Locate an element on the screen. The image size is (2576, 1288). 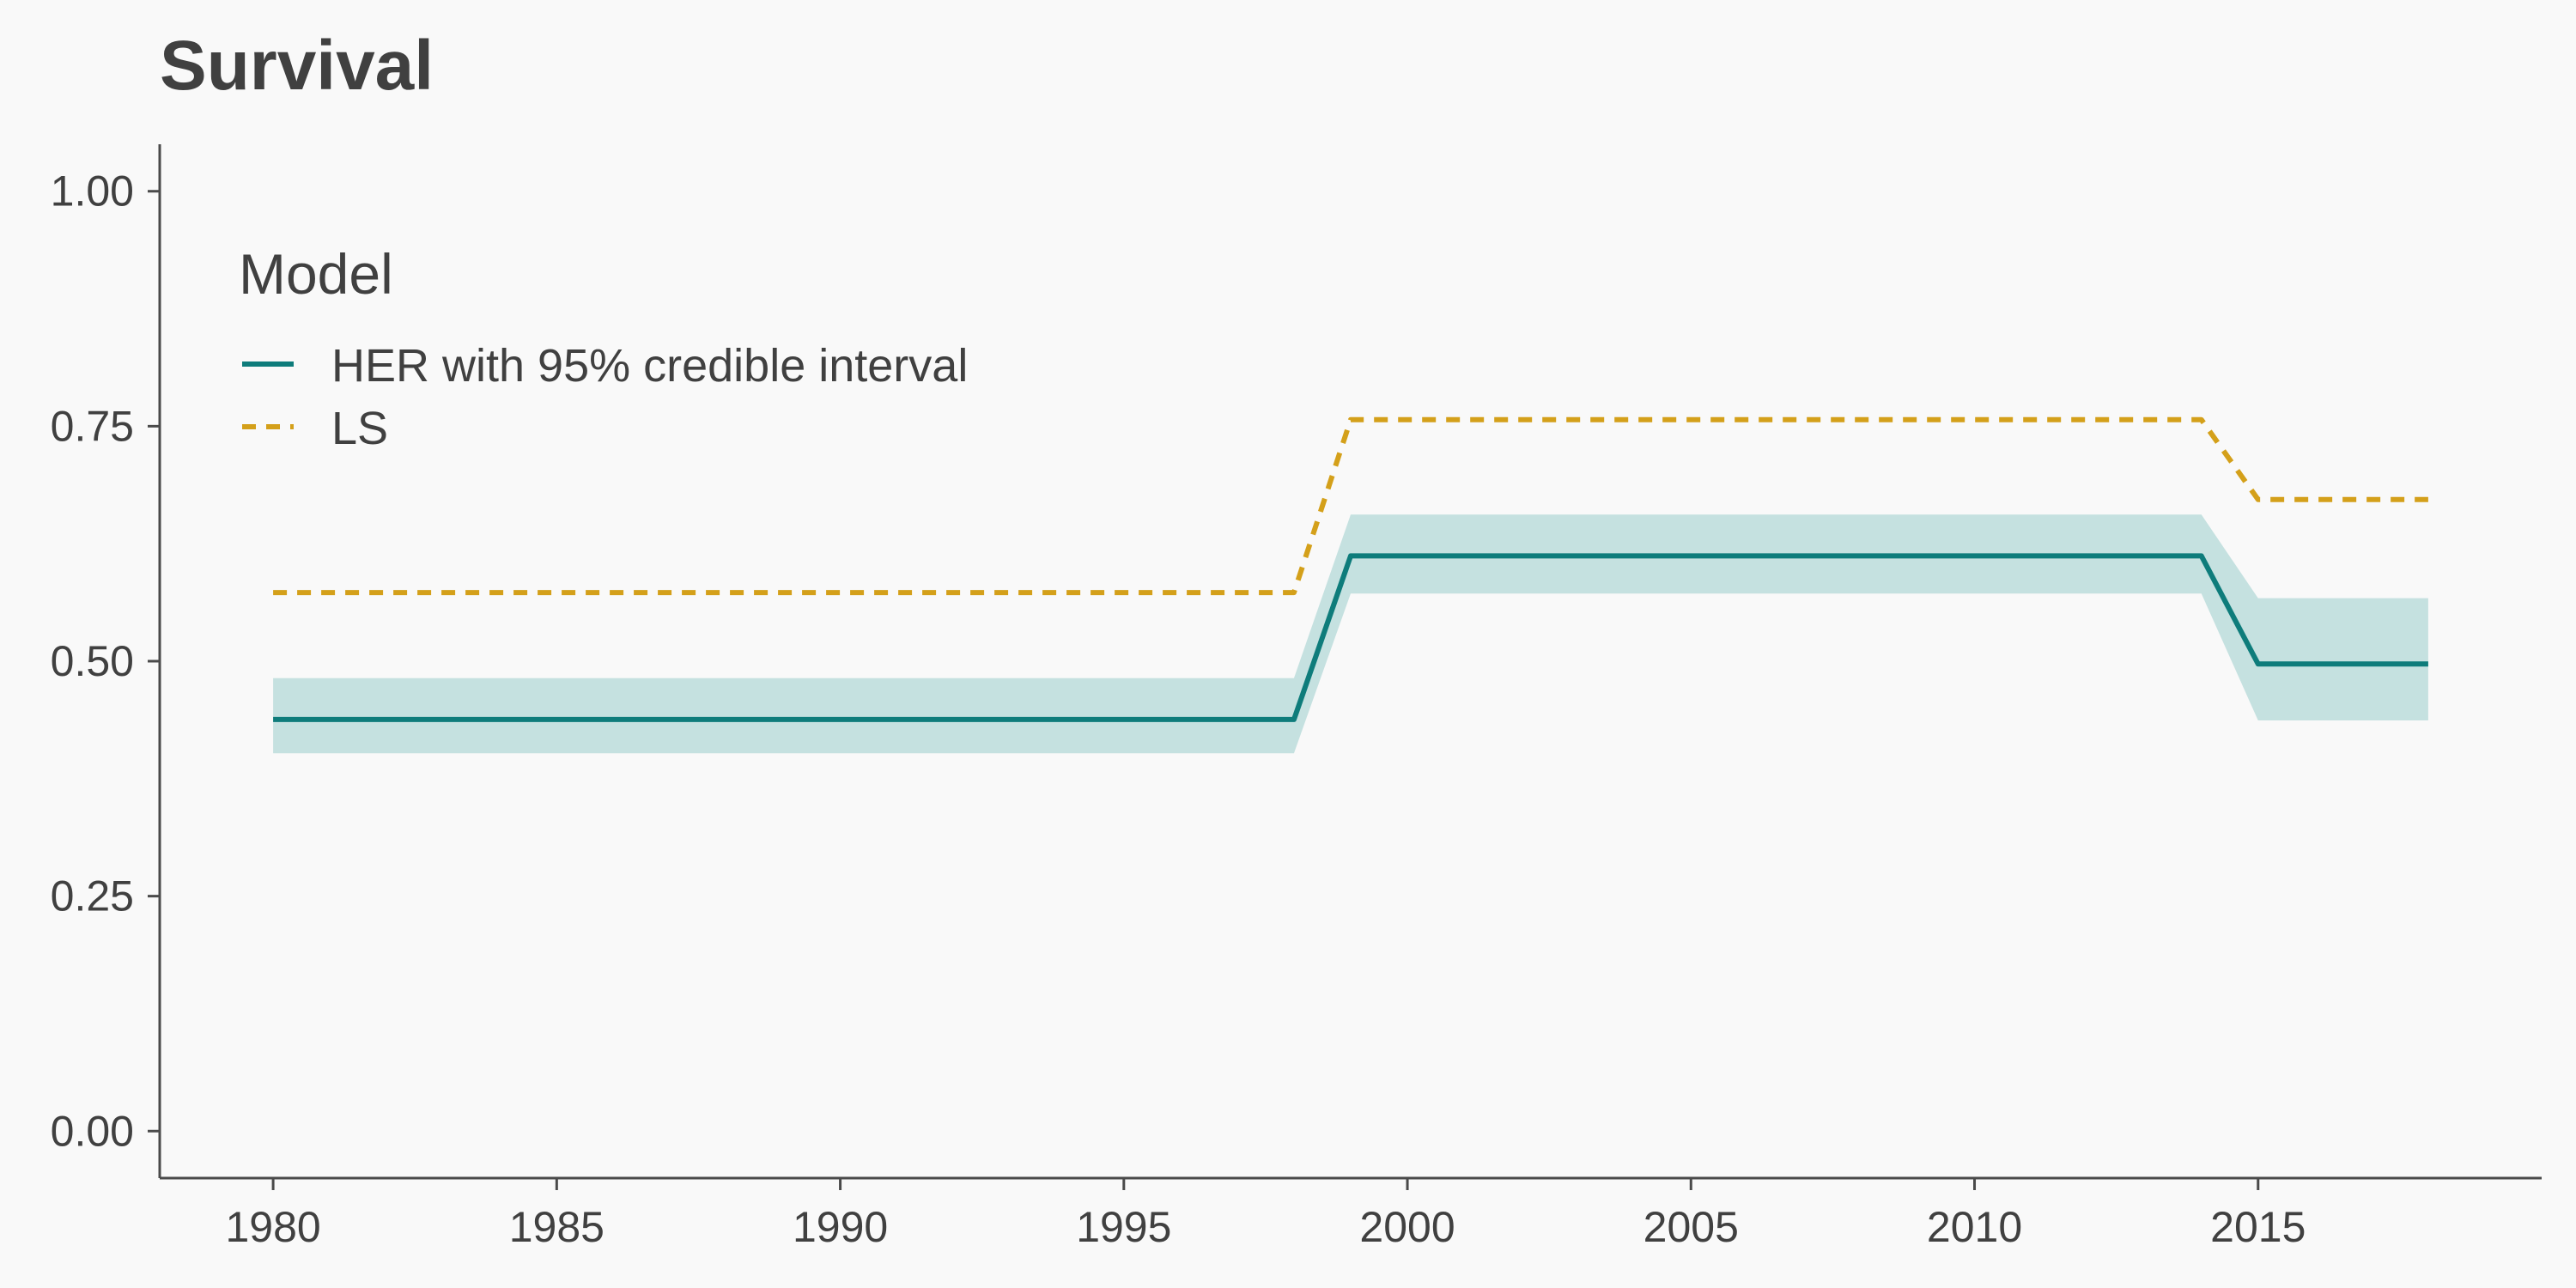
y-tick-label: 1.00 is located at coordinates (93, 191).